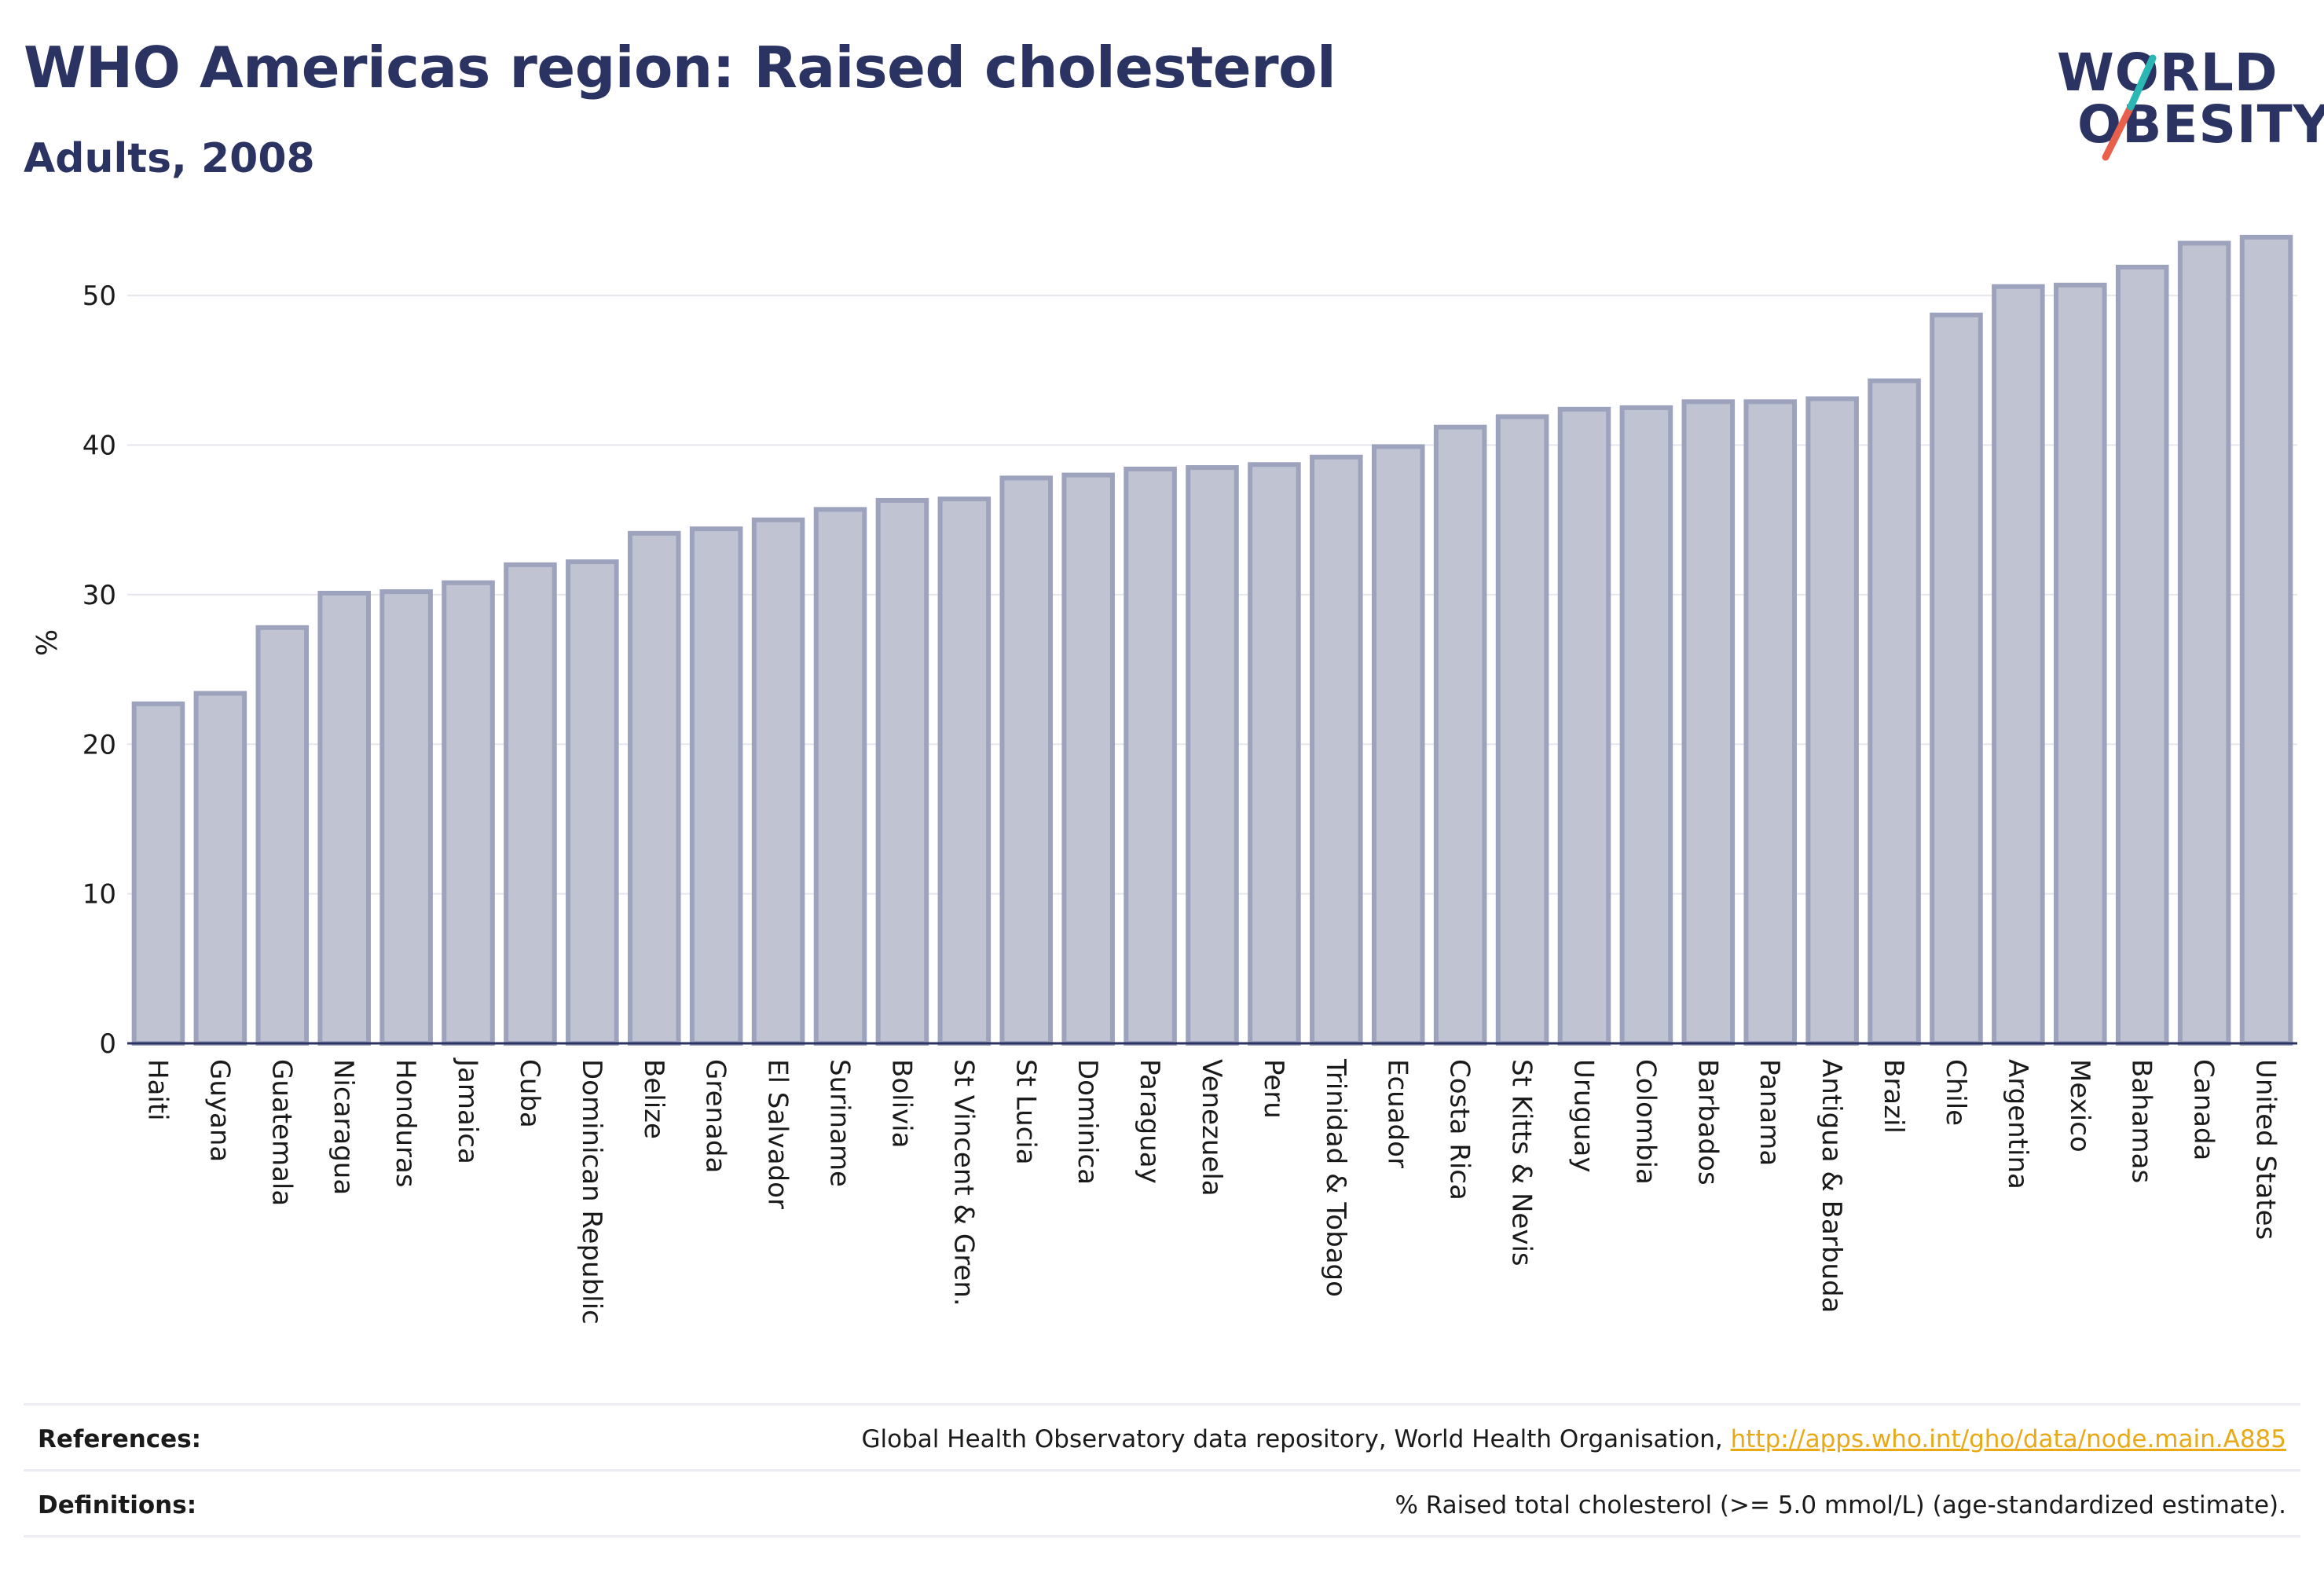 The image size is (2324, 1576). Describe the element at coordinates (901, 1103) in the screenshot. I see `x-tick-label: Bolivia` at that location.